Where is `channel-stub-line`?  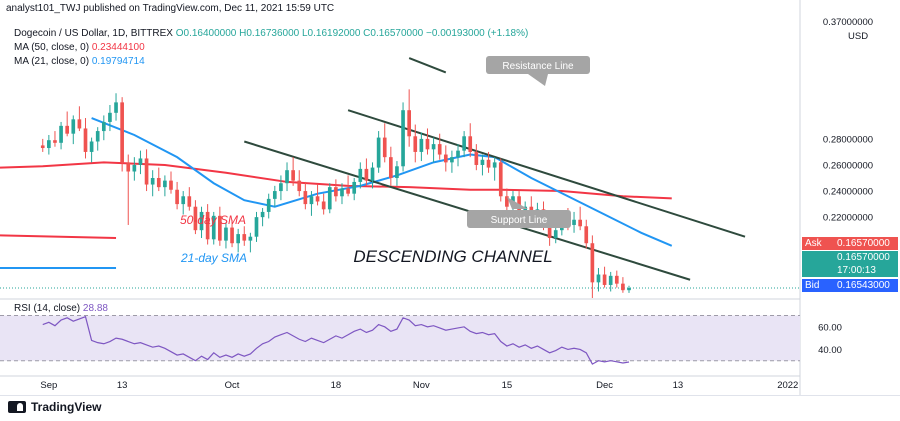 channel-stub-line is located at coordinates (427, 65).